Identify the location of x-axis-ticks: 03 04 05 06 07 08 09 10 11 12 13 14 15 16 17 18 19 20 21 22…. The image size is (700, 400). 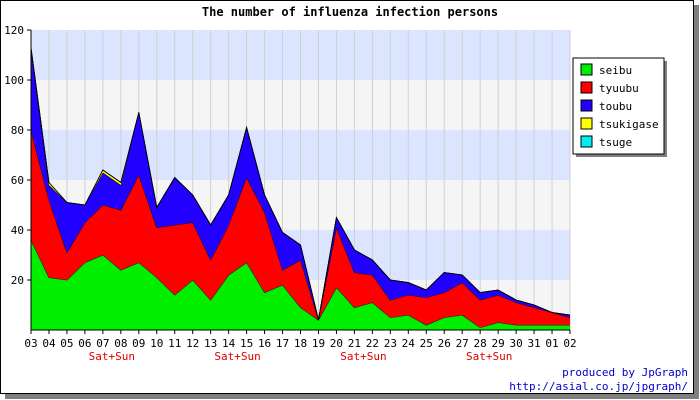
(300, 340).